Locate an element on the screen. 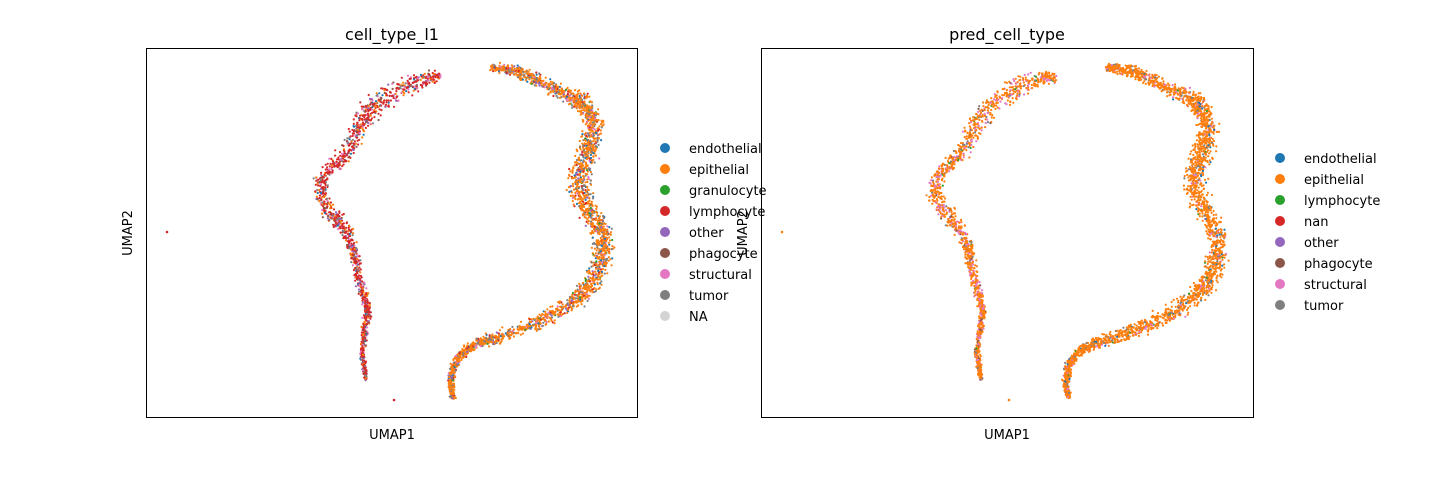  scatter-point-phagocyte is located at coordinates (392, 88).